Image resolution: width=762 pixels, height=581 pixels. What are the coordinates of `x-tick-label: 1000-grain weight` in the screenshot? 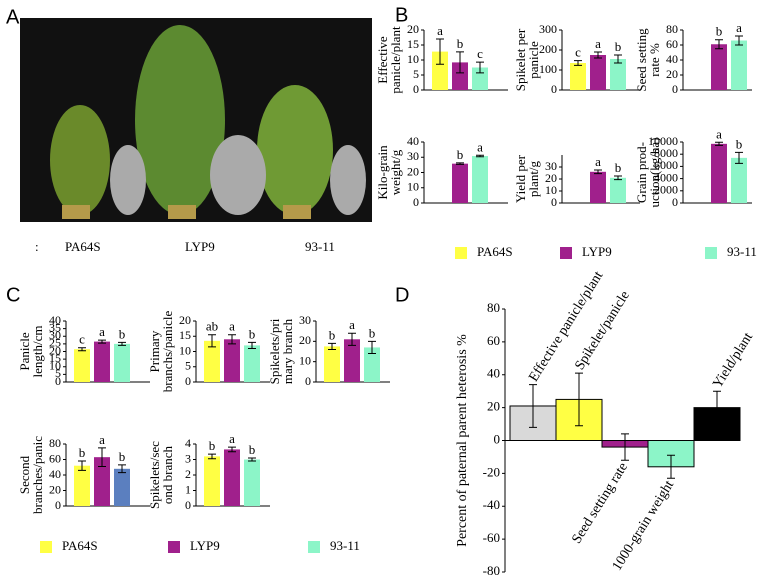 It's located at (643, 525).